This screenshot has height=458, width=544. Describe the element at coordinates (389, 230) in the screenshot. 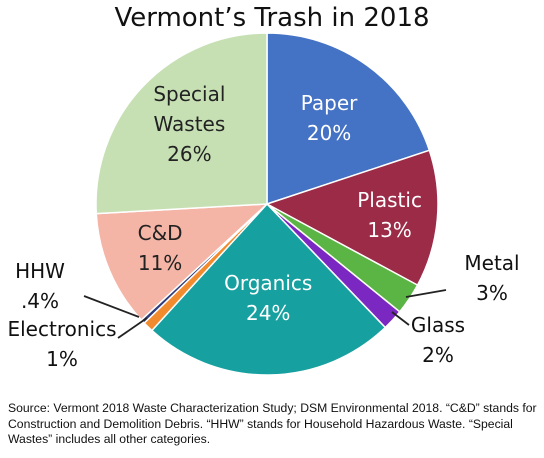

I see `label-value-plastic: 13%` at that location.